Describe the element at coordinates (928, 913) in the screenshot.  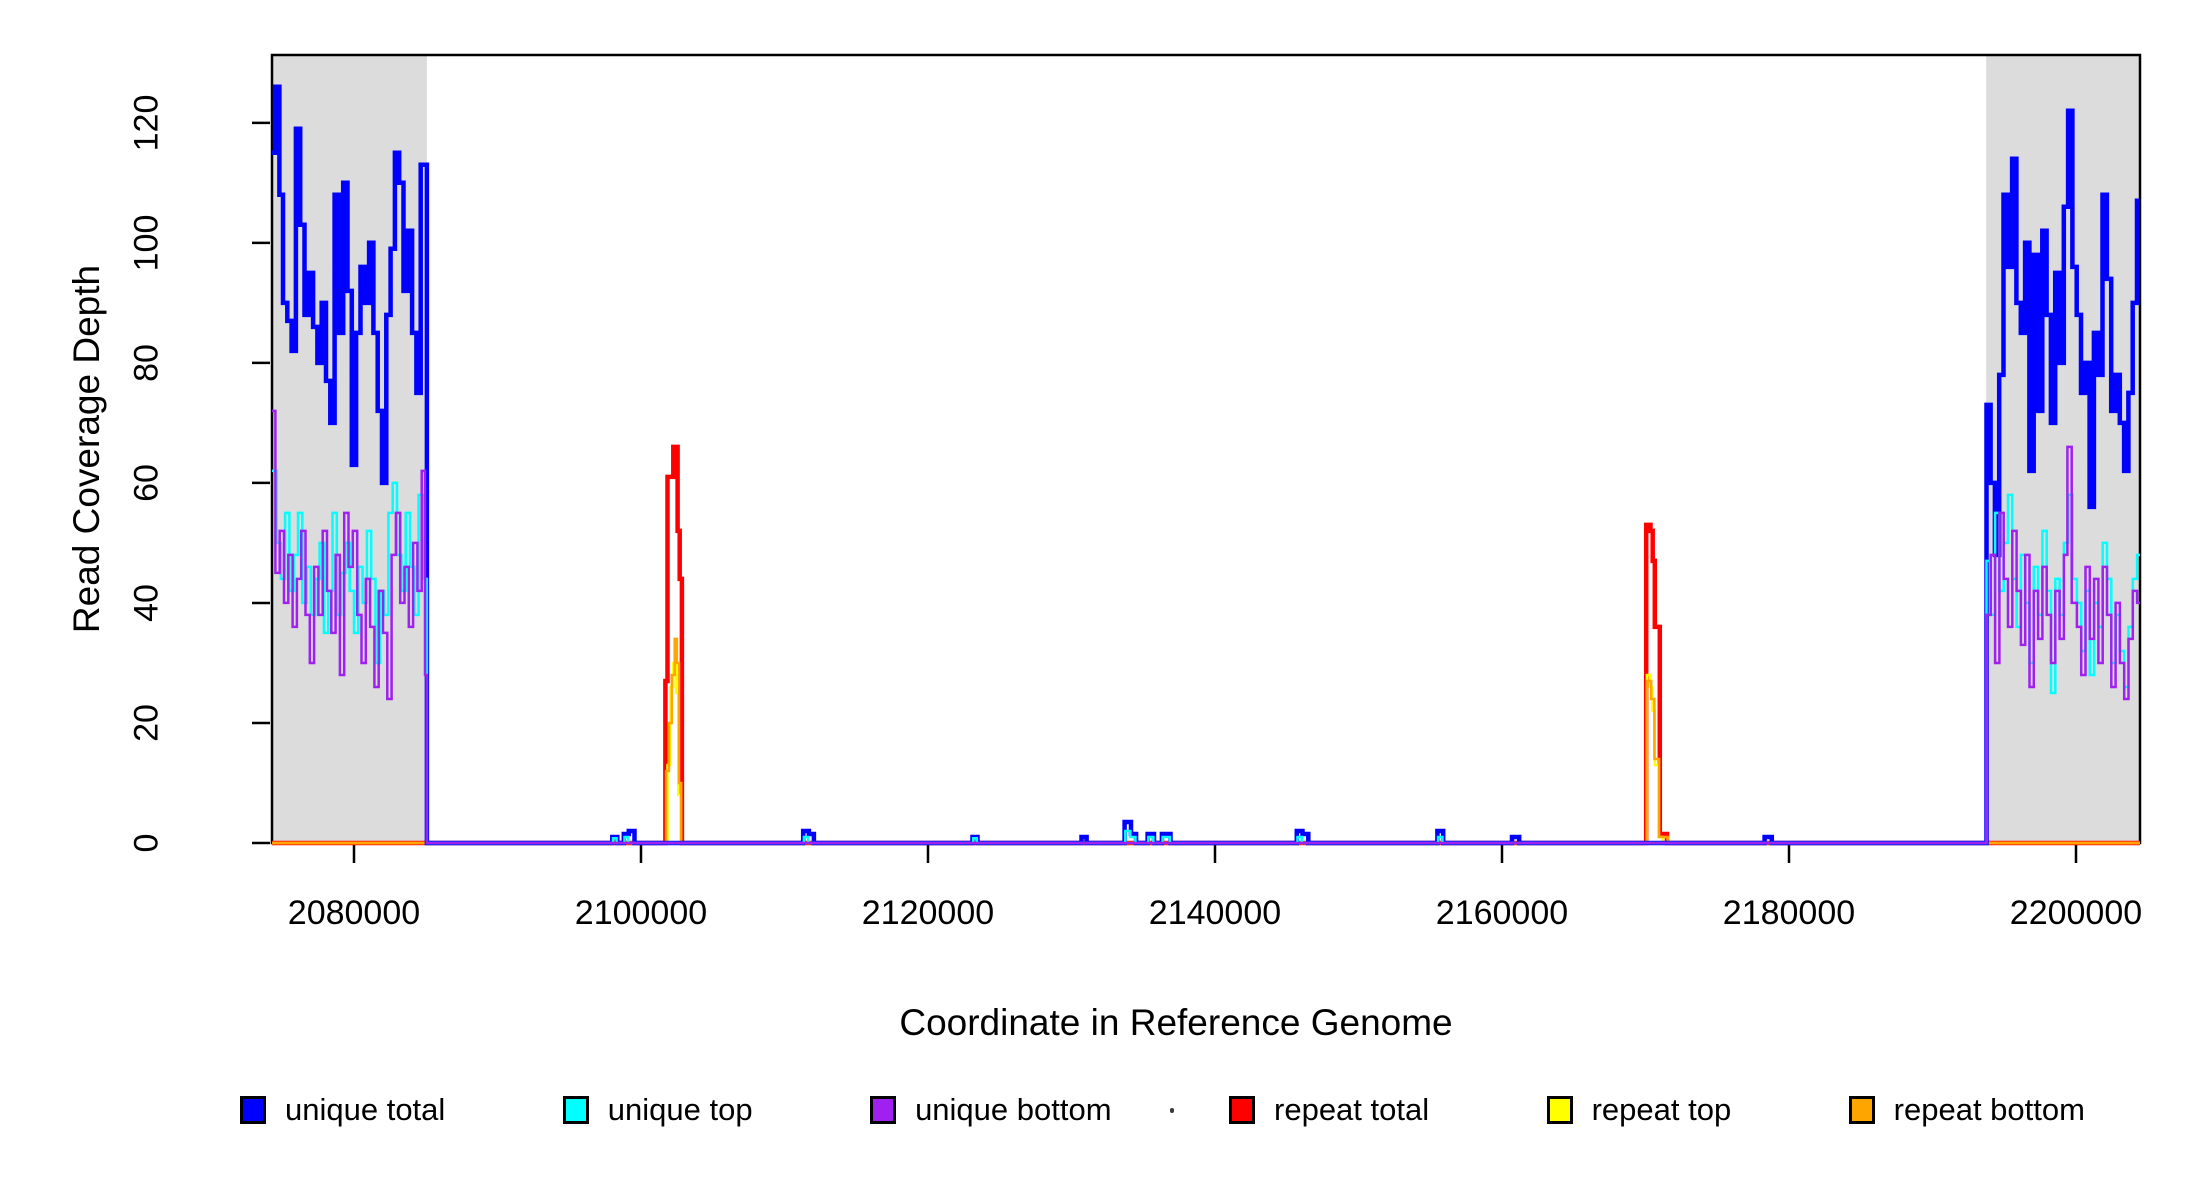
I see `x-tick-label-2120000: 2120000` at that location.